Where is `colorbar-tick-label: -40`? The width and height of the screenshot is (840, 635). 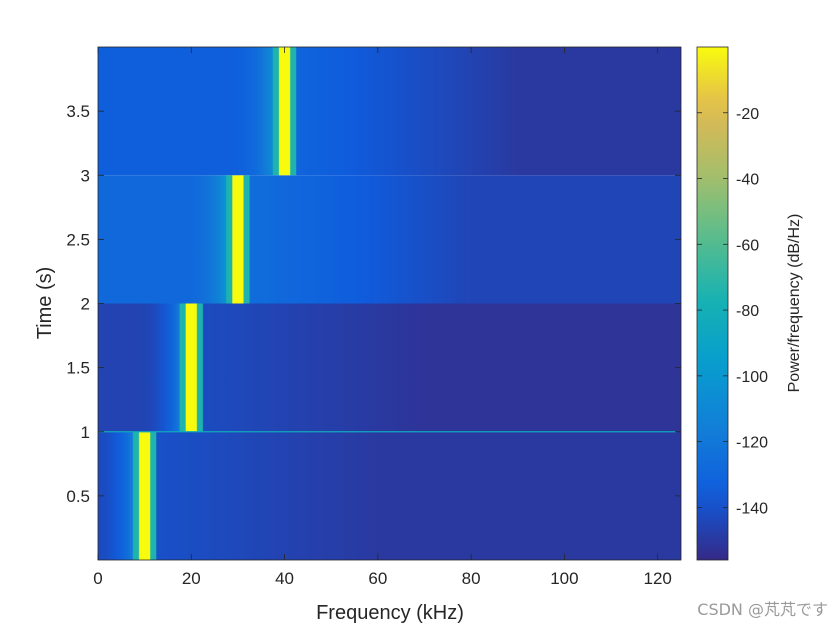
colorbar-tick-label: -40 is located at coordinates (747, 180).